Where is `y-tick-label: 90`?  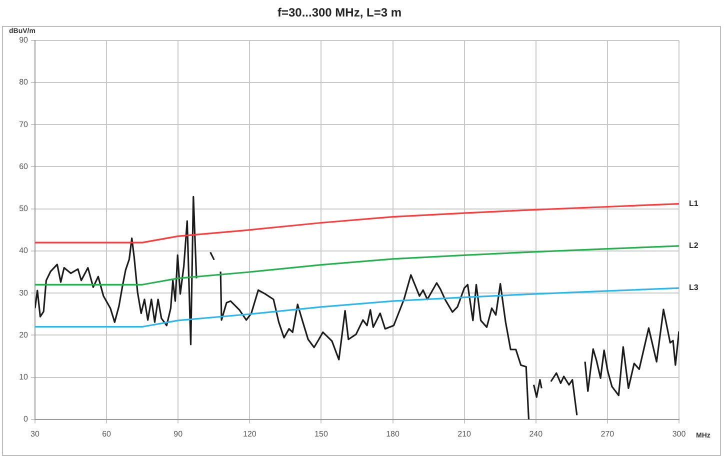 y-tick-label: 90 is located at coordinates (24, 40).